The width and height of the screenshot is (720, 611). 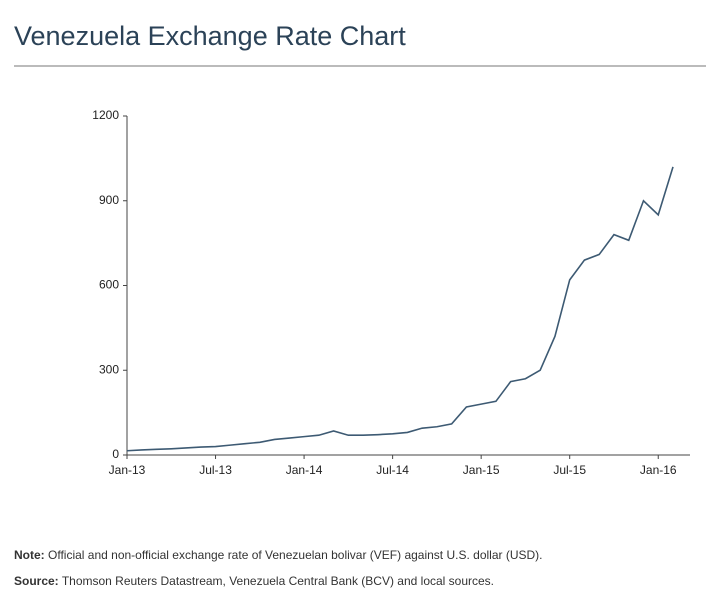 I want to click on x-tick-label: Jul-13, so click(x=215, y=470).